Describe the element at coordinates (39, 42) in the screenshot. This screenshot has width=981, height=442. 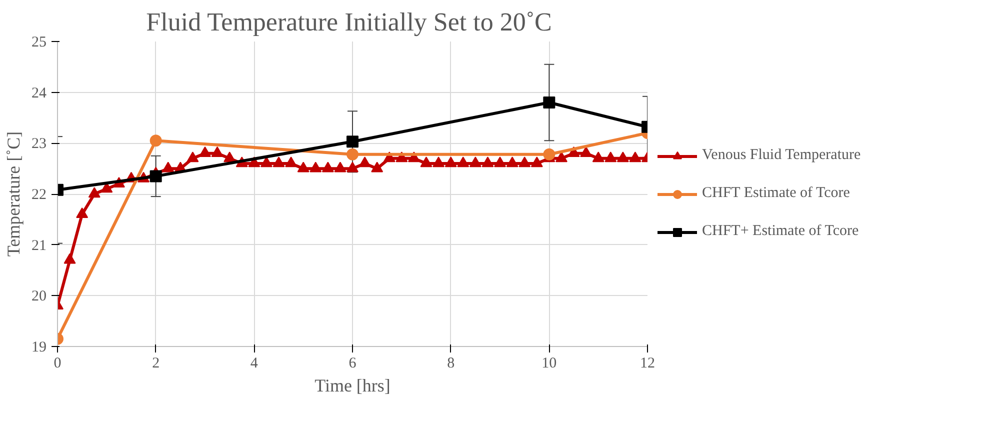
I see `y-tick-label: 25` at that location.